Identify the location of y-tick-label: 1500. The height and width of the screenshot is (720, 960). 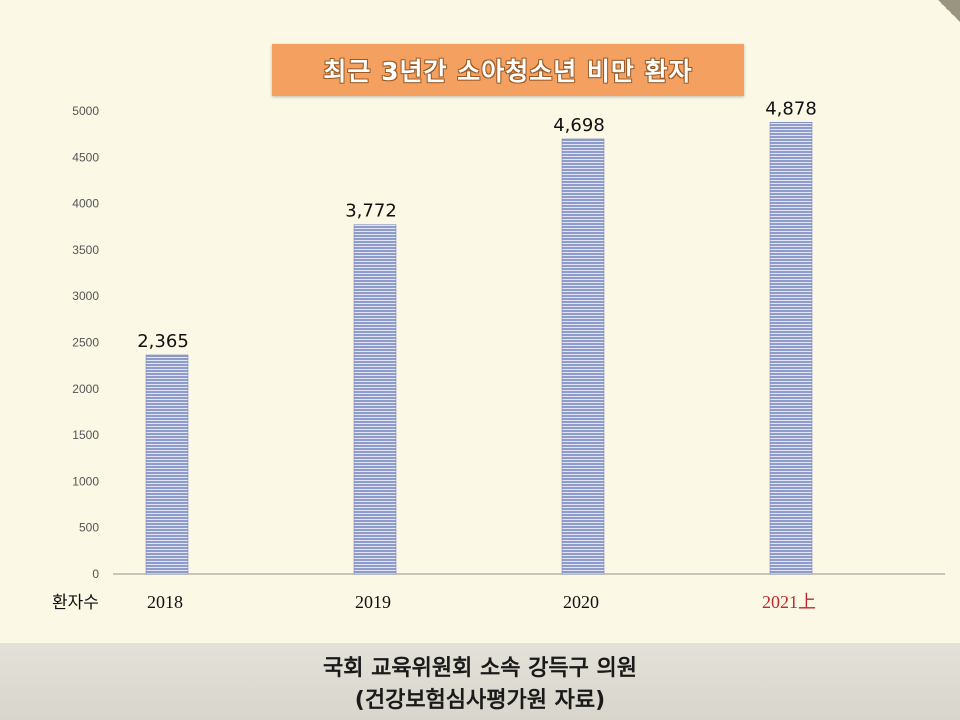
(85, 435).